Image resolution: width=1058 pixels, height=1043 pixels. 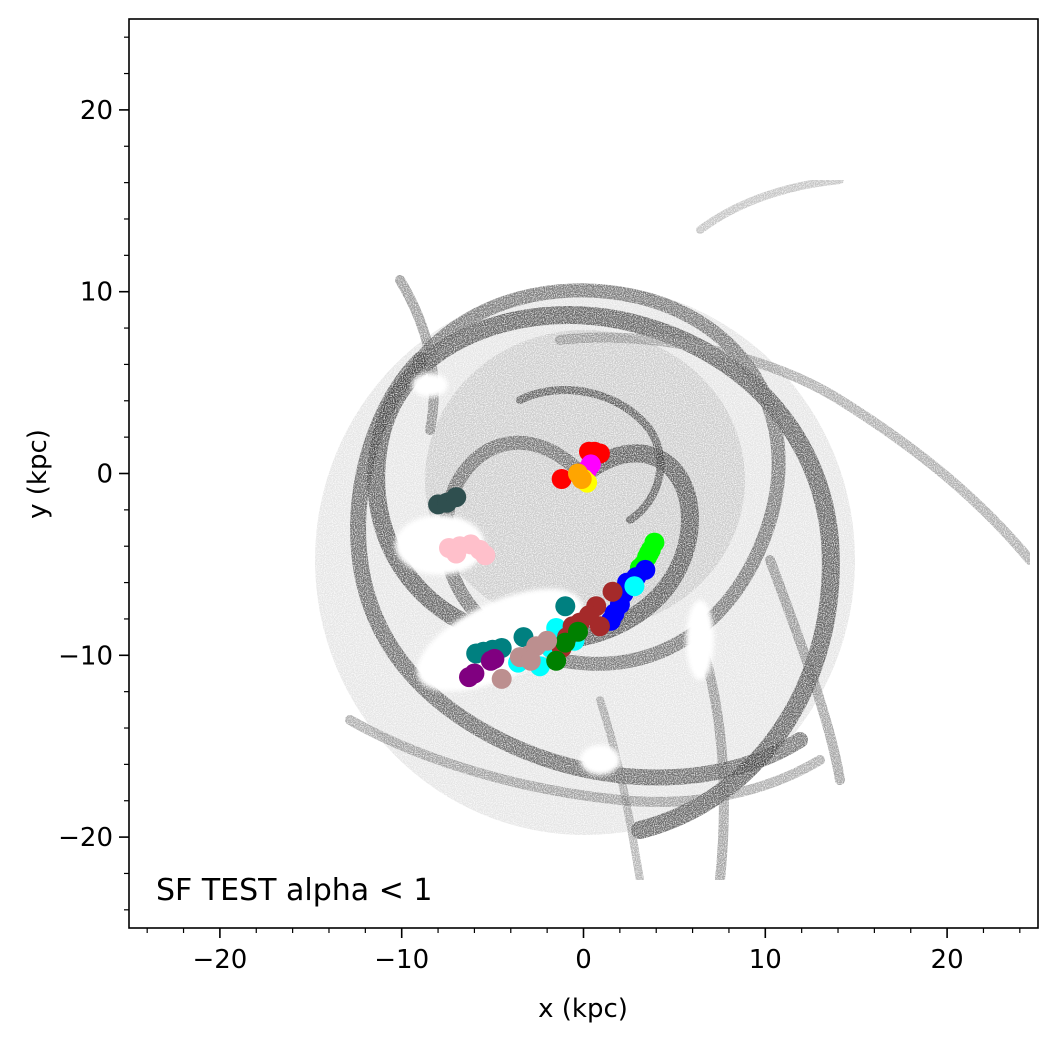 I want to click on x-tick-label: 20, so click(x=947, y=960).